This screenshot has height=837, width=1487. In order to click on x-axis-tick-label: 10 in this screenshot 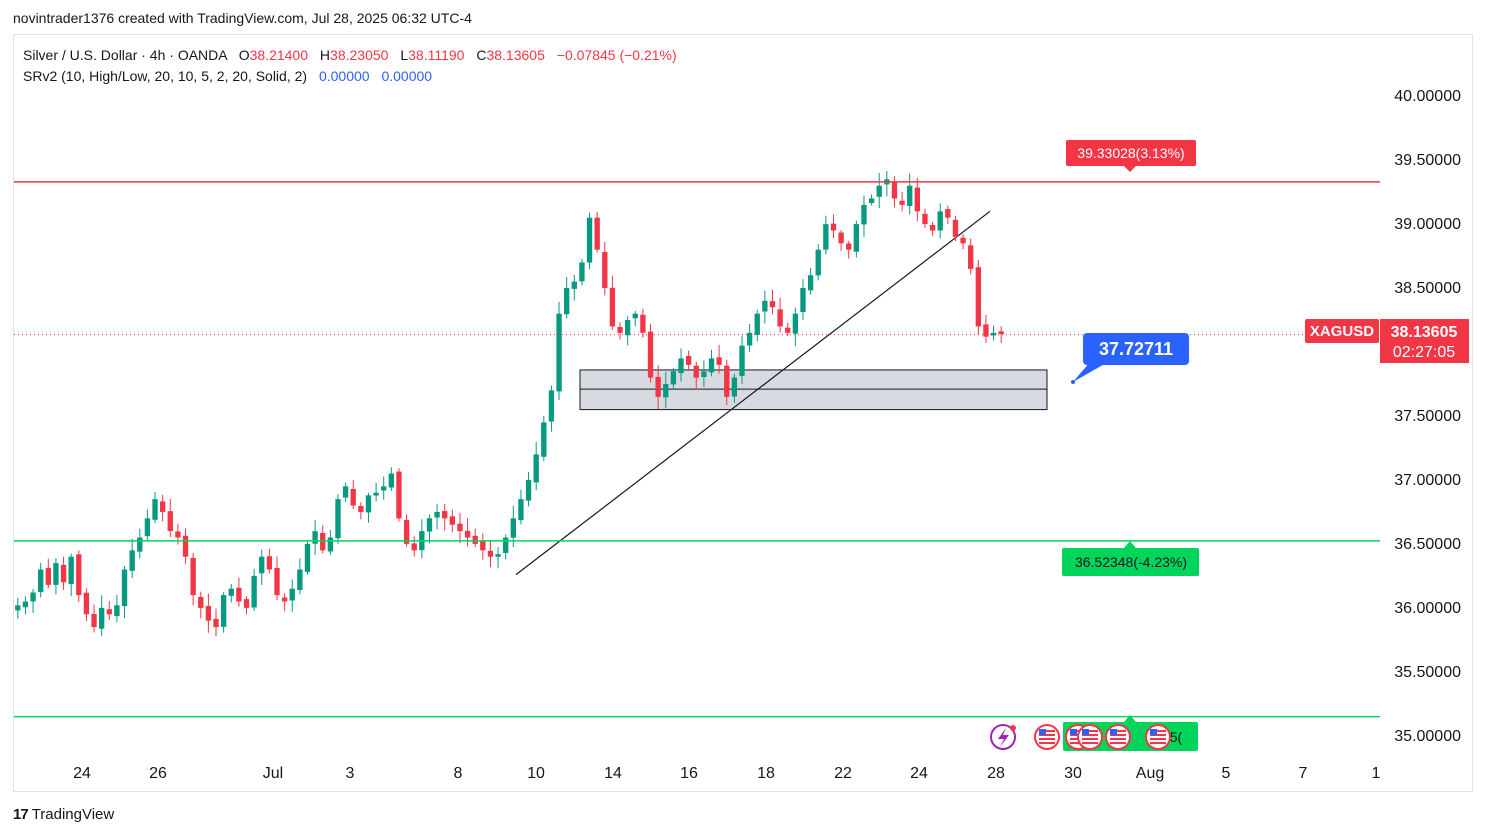, I will do `click(536, 773)`.